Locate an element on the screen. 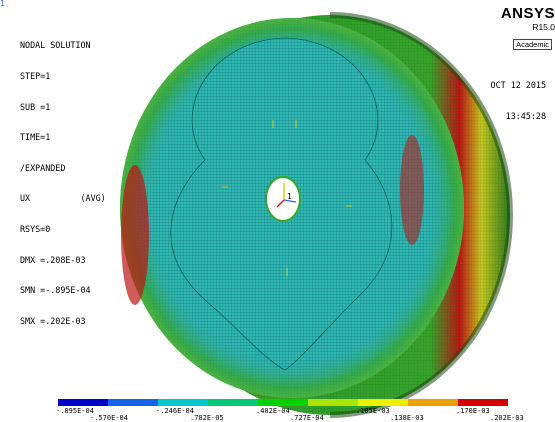 This screenshot has height=422, width=555. result-component: UX (AVG) is located at coordinates (63, 198).